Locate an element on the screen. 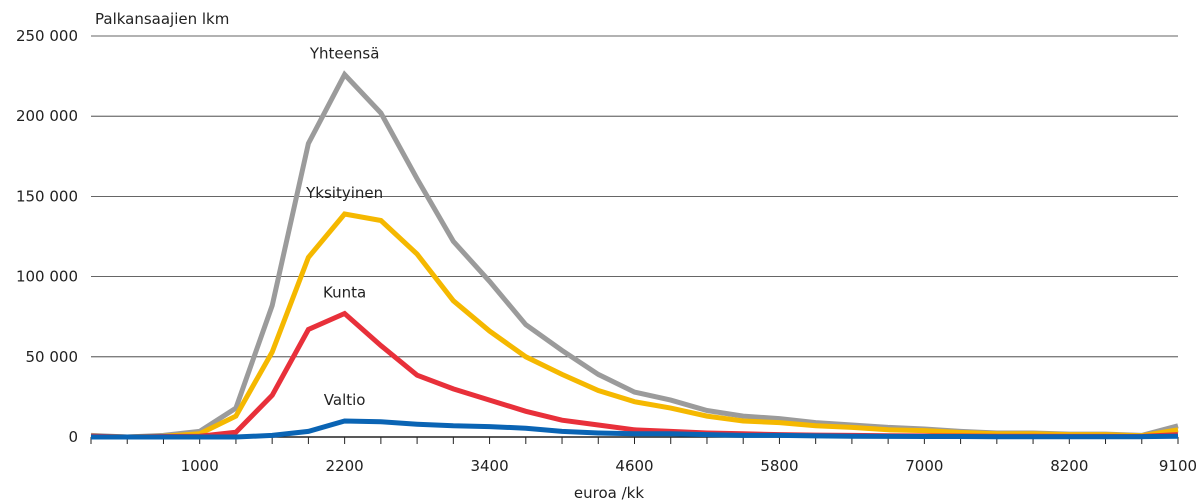 The height and width of the screenshot is (504, 1197). y-tick-label: 150 000 is located at coordinates (47, 196).